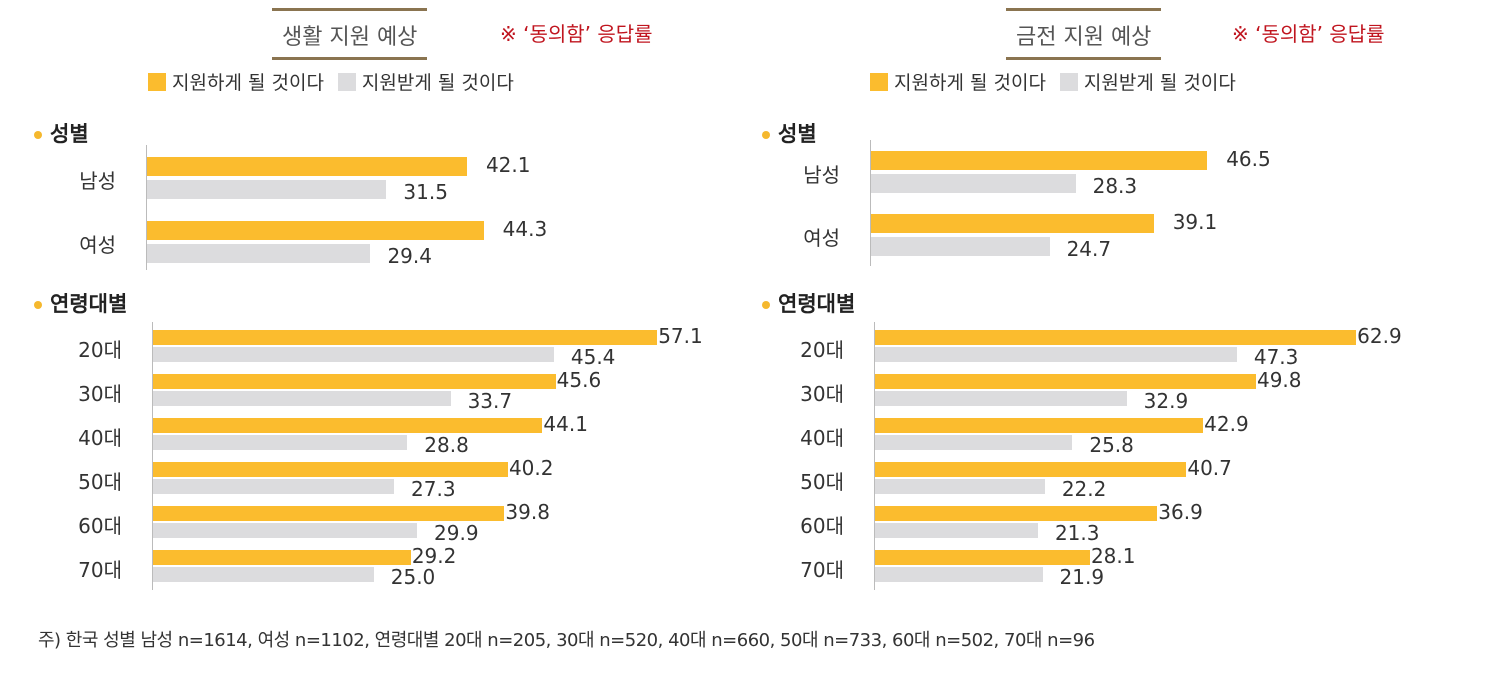  Describe the element at coordinates (1077, 533) in the screenshot. I see `value-label-receive: 21.3` at that location.